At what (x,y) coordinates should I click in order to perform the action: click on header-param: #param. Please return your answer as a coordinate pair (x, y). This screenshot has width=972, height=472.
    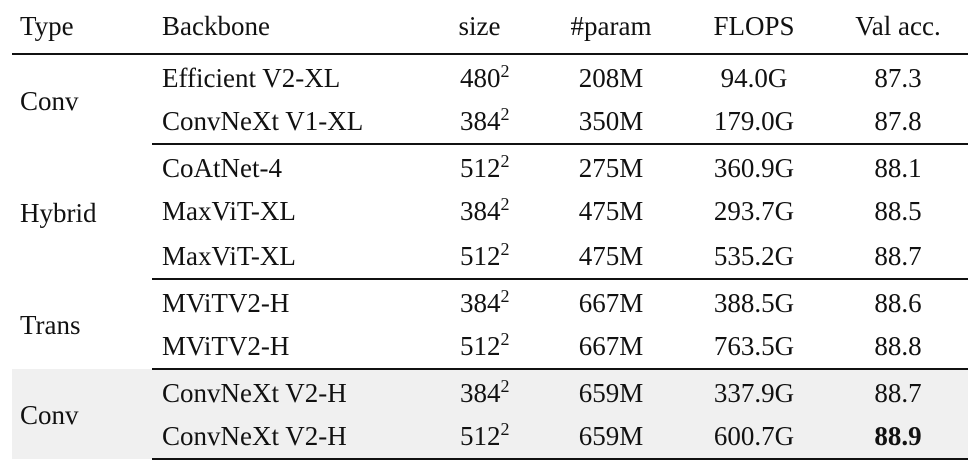
    Looking at the image, I should click on (611, 27).